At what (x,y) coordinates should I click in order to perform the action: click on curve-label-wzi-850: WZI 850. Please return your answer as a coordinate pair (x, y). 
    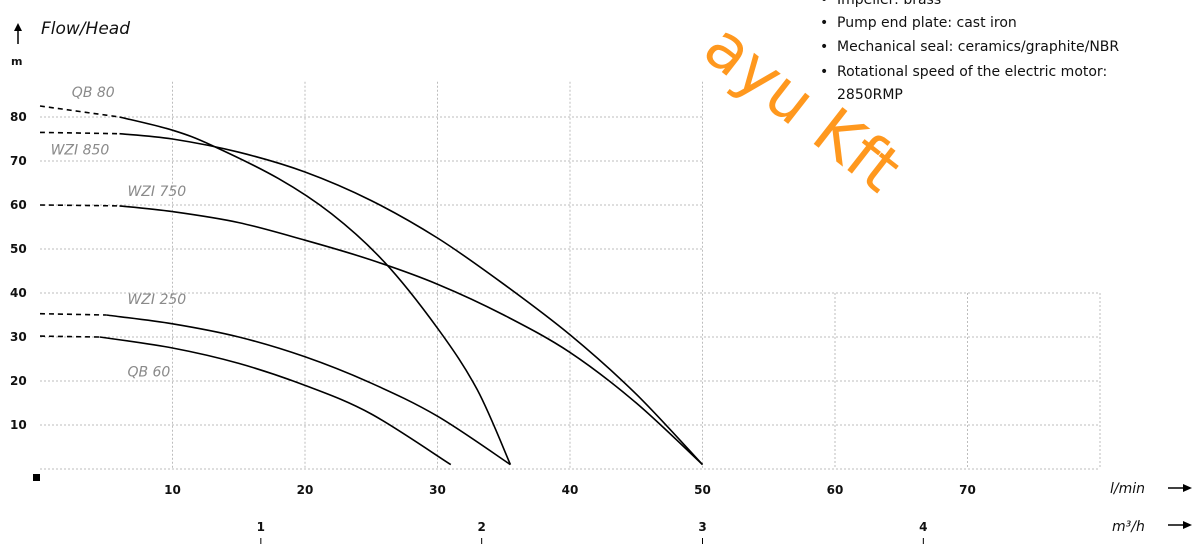
    Looking at the image, I should click on (80, 150).